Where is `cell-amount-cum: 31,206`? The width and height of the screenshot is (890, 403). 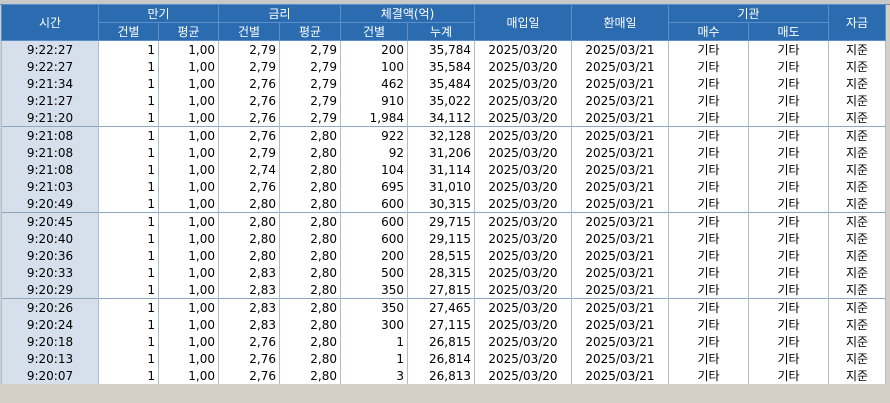 cell-amount-cum: 31,206 is located at coordinates (441, 152).